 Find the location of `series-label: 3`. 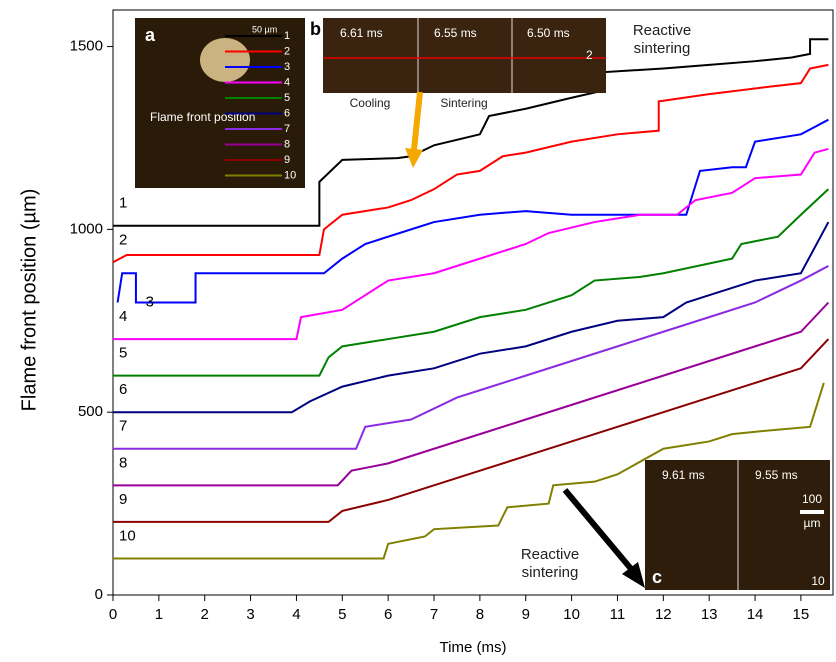

series-label: 3 is located at coordinates (150, 301).